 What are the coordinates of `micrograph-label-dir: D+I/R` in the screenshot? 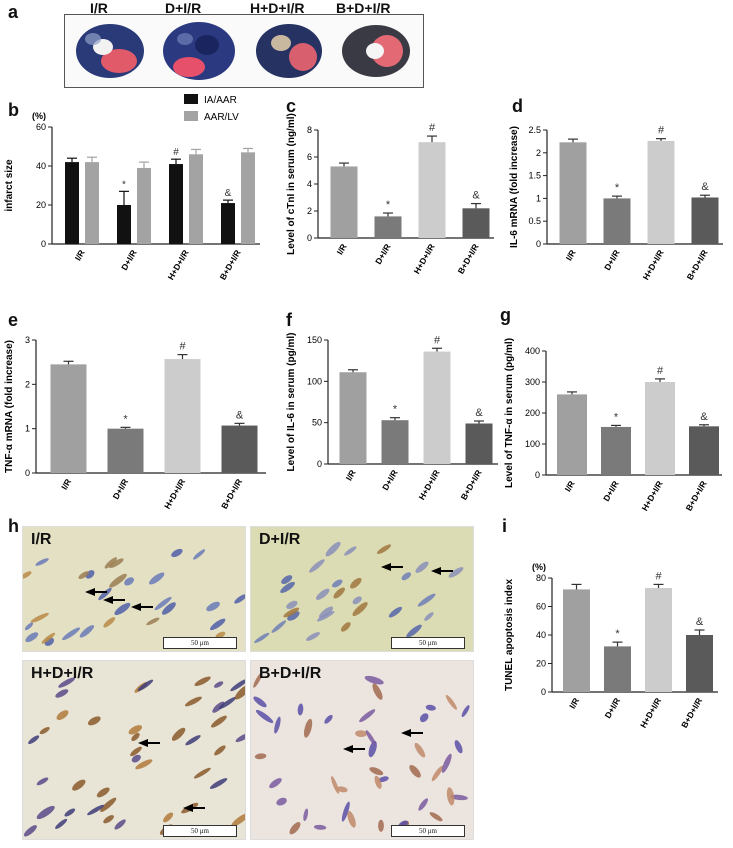 It's located at (280, 539).